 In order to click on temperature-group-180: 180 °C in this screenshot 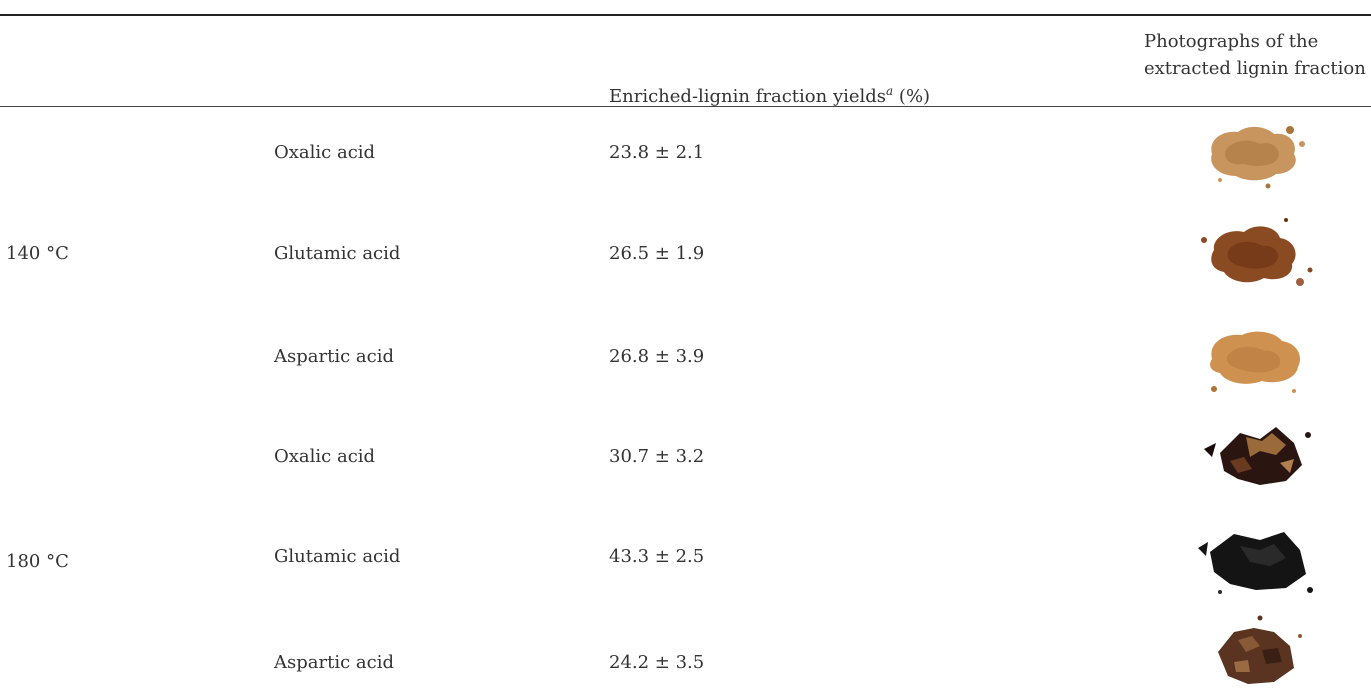, I will do `click(37, 561)`.